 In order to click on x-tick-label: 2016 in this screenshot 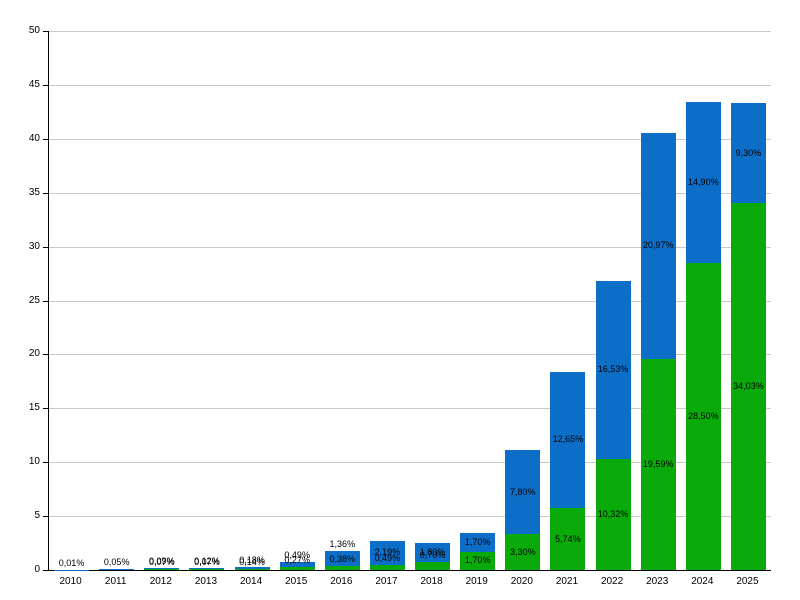, I will do `click(341, 581)`.